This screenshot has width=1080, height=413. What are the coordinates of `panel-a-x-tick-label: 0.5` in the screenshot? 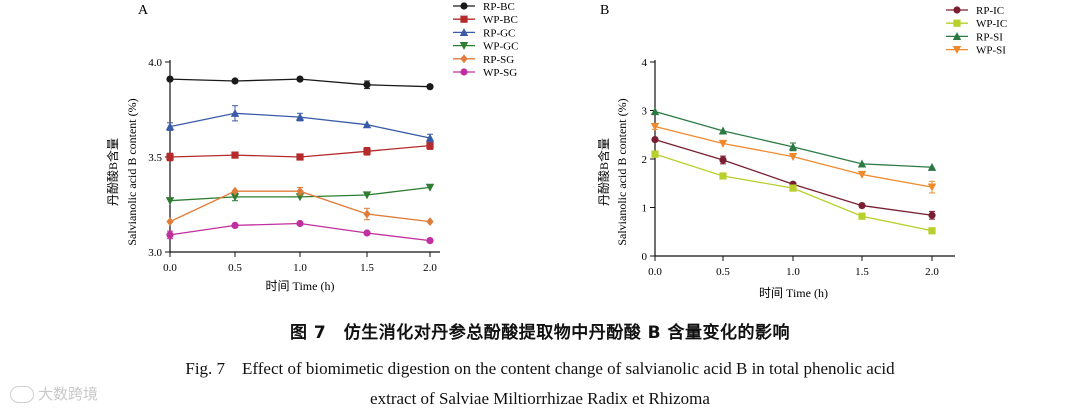 It's located at (235, 268).